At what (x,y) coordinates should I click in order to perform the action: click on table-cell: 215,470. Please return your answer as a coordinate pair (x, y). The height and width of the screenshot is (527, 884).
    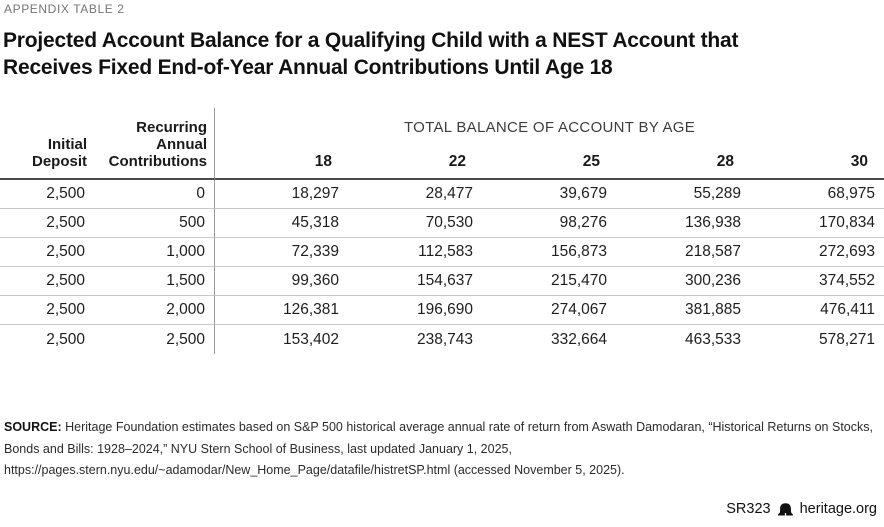
    Looking at the image, I should click on (549, 281).